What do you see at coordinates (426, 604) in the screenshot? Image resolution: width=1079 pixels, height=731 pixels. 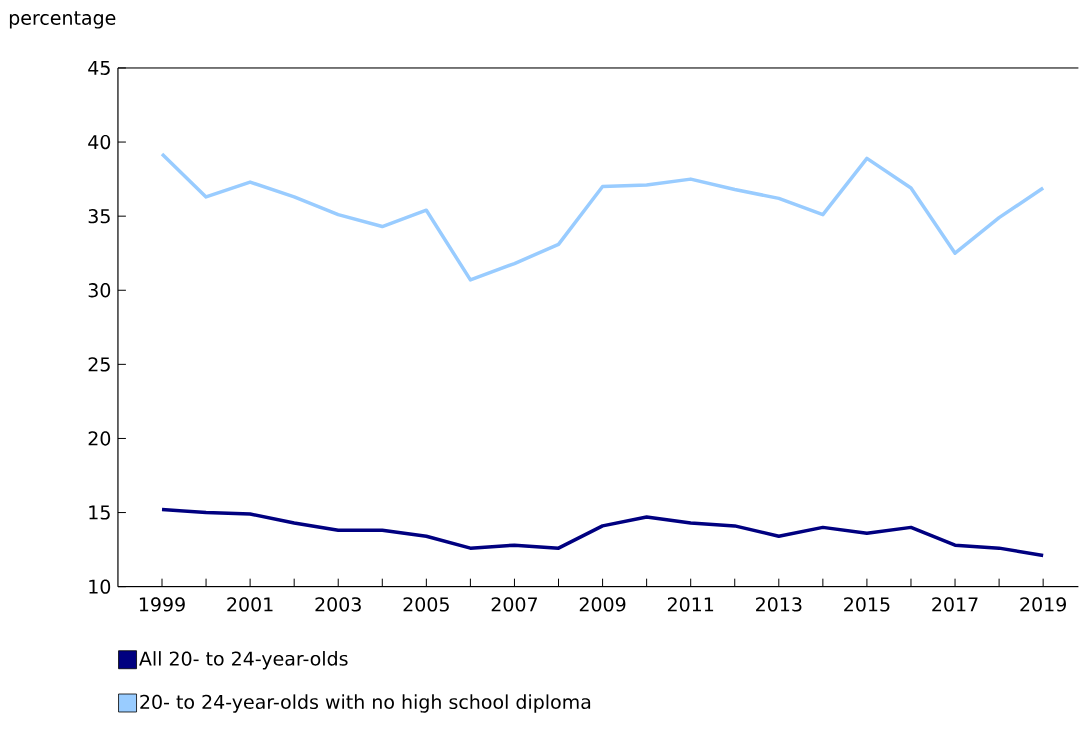 I see `x-tick-label: 2005` at bounding box center [426, 604].